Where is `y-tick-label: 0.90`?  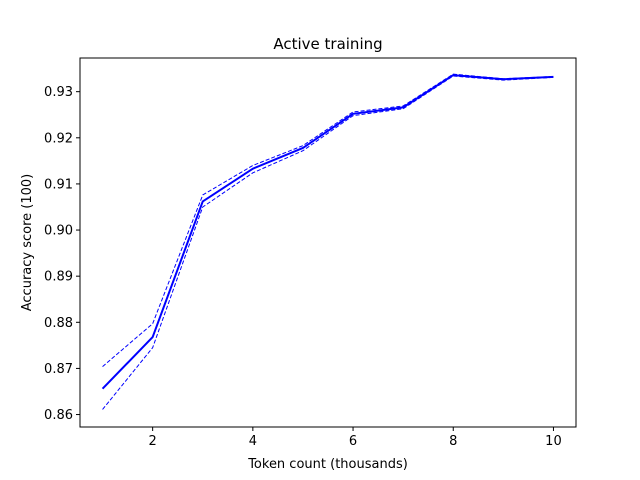 y-tick-label: 0.90 is located at coordinates (58, 231).